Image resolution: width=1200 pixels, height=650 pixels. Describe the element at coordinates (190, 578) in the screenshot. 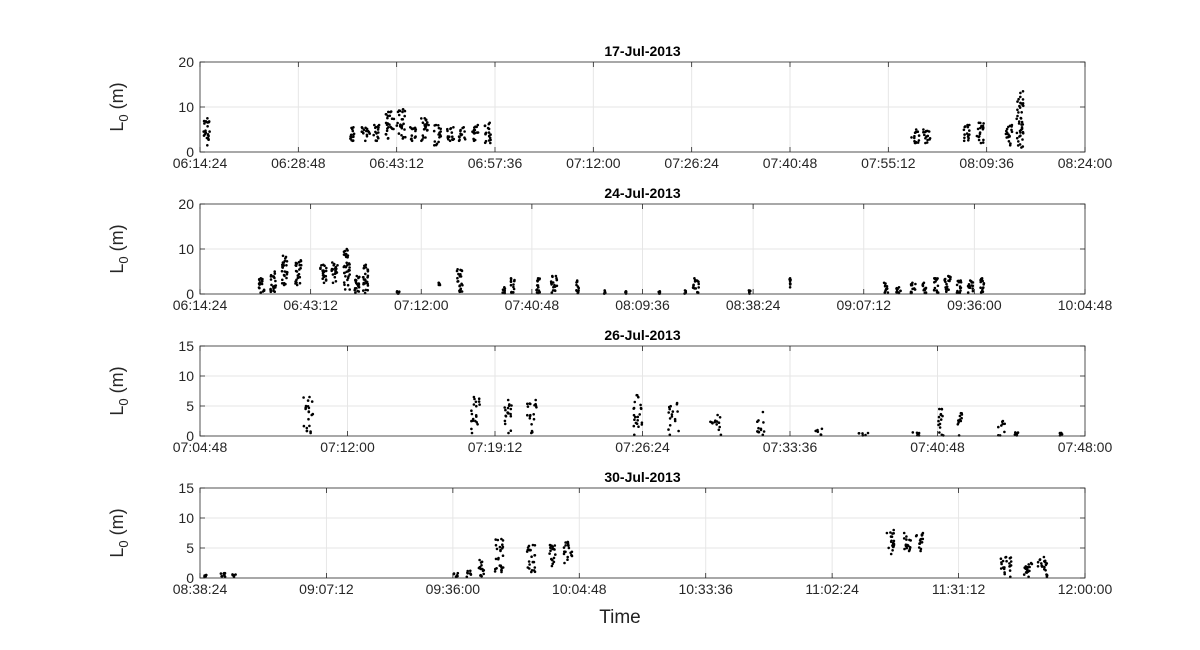

I see `y-tick-label: 0` at that location.